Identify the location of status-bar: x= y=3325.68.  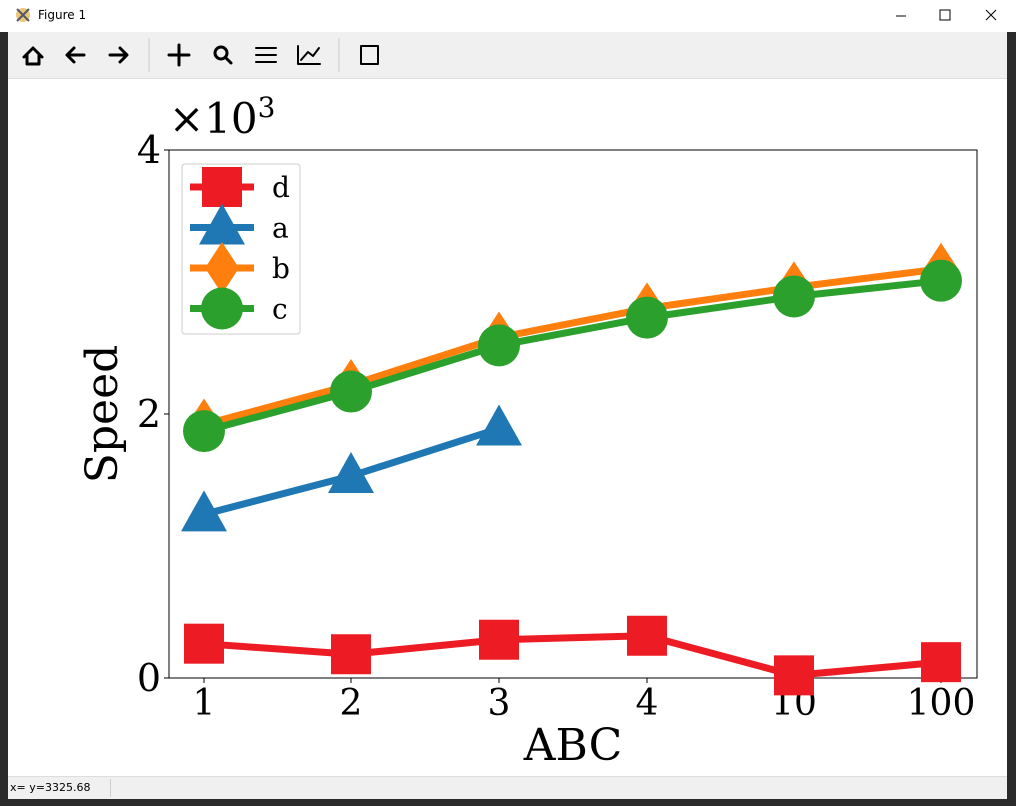
(507, 787).